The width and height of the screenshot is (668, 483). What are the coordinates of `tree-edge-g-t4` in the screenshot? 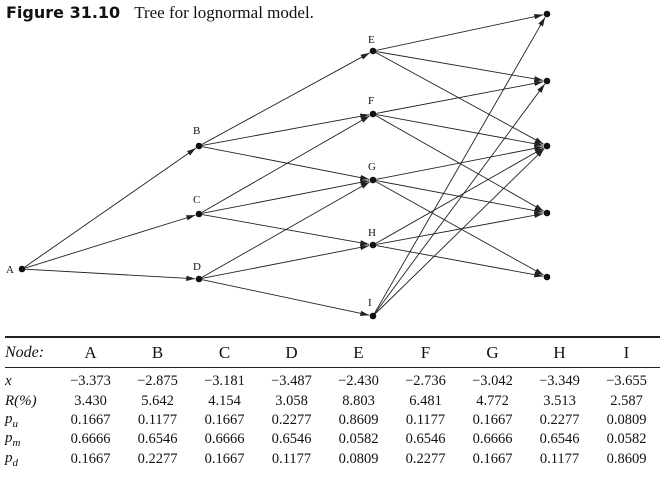 It's located at (460, 197).